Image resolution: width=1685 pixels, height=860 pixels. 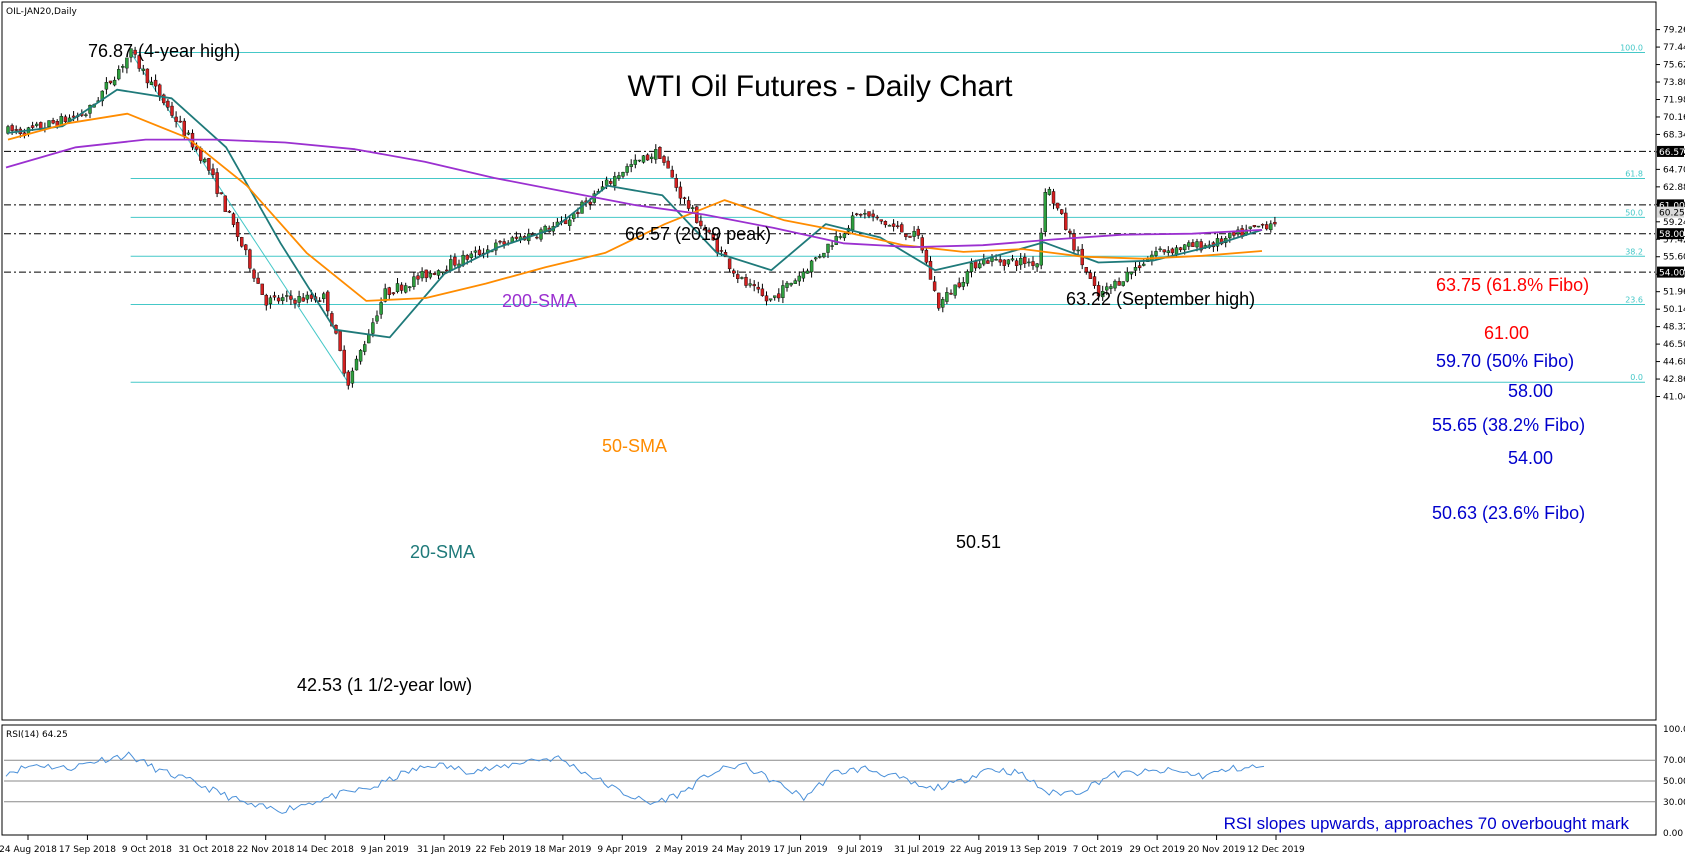 What do you see at coordinates (206, 850) in the screenshot?
I see `time-axis-label: 31 Oct 2018` at bounding box center [206, 850].